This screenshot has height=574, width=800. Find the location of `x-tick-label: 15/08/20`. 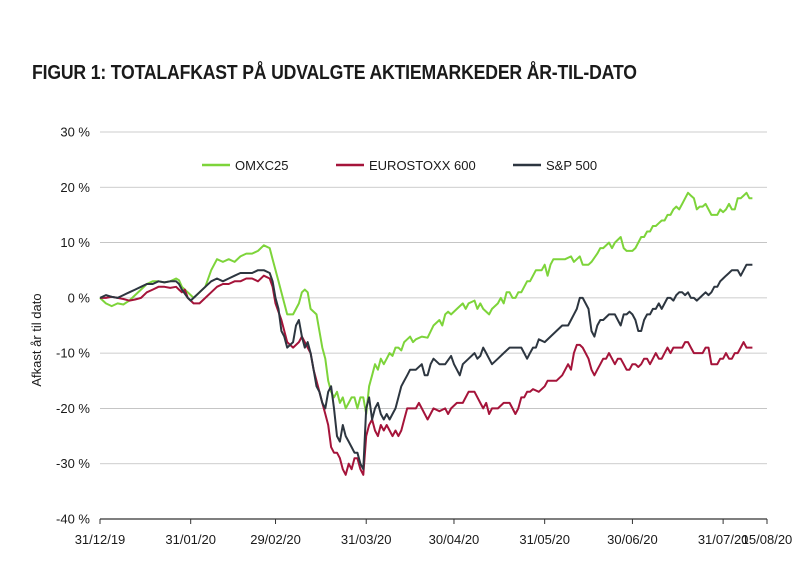

x-tick-label: 15/08/20 is located at coordinates (767, 539).